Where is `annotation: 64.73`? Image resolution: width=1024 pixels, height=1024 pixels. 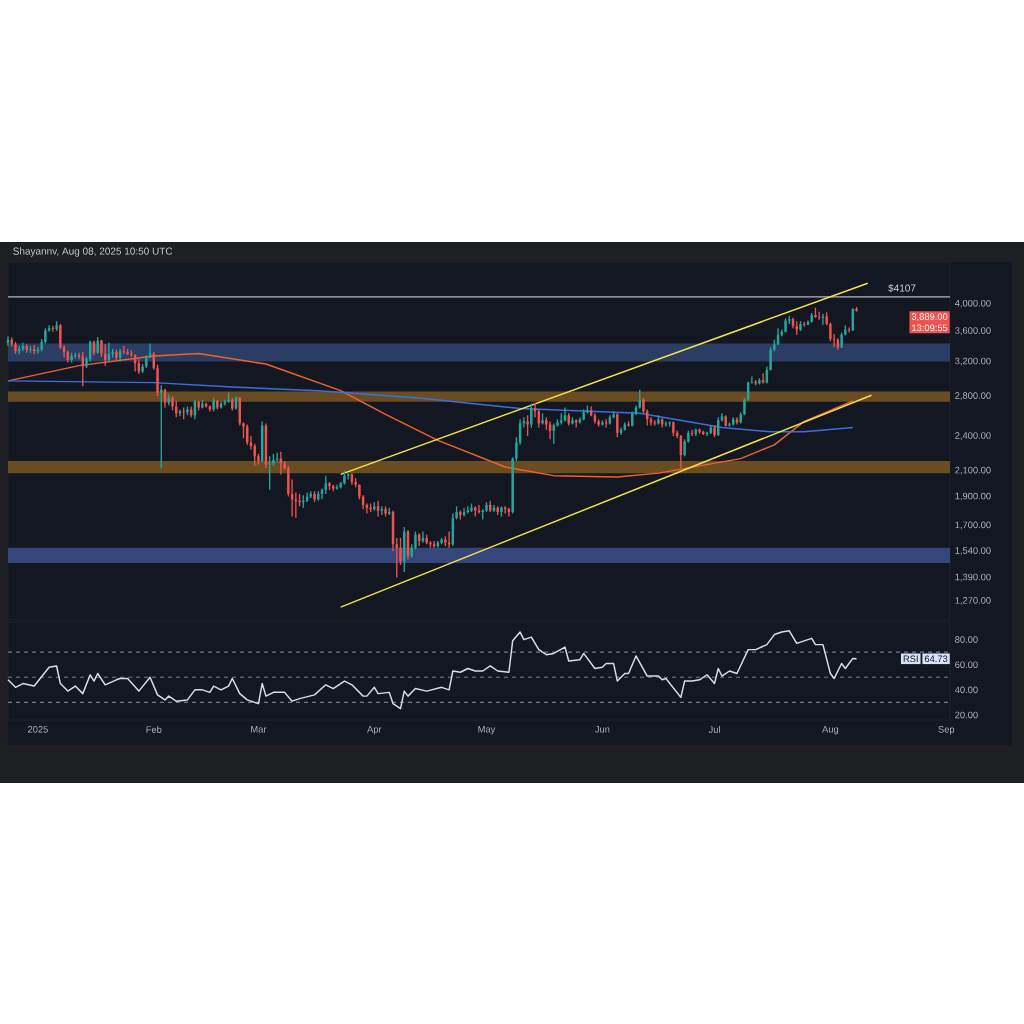
annotation: 64.73 is located at coordinates (936, 659).